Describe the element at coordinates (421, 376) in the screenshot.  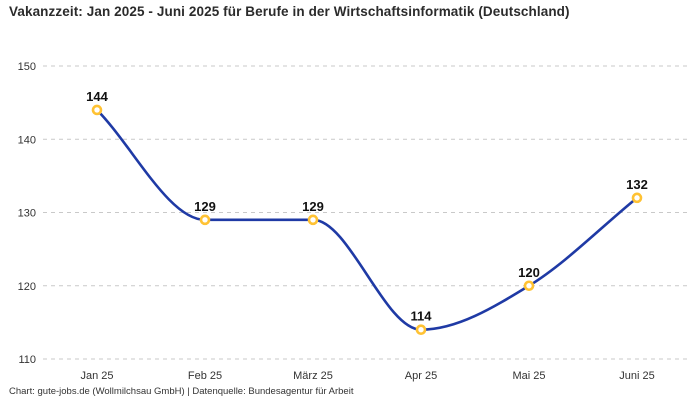
I see `x-tick-label: Apr 25` at that location.